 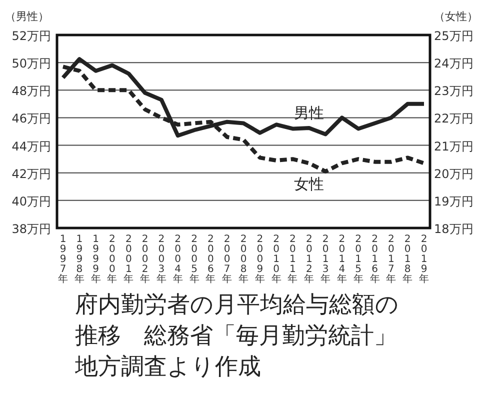 What do you see at coordinates (325, 259) in the screenshot?
I see `x-tick-label: 2013年` at bounding box center [325, 259].